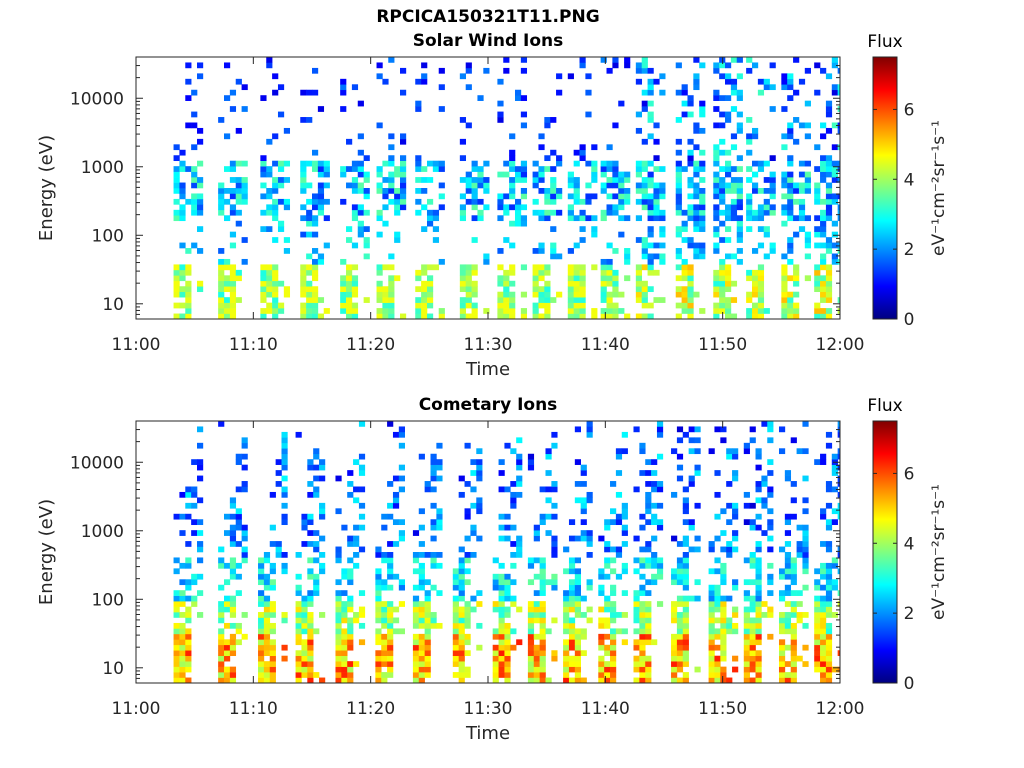 The image size is (1024, 768). Describe the element at coordinates (488, 345) in the screenshot. I see `x-tick-label: 11:30` at that location.